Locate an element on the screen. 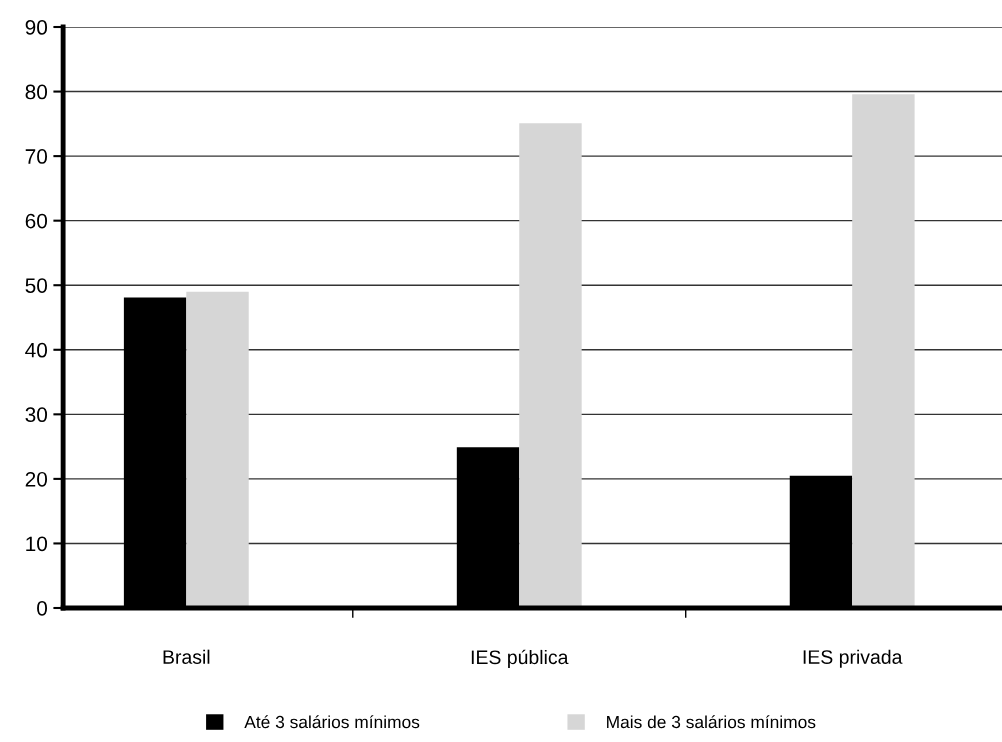  y-tick-label: 40 is located at coordinates (36, 350).